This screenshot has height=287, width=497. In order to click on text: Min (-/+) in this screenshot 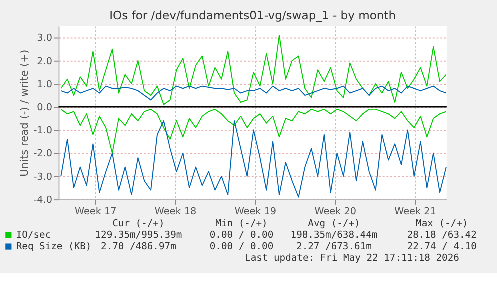, I will do `click(242, 224)`.